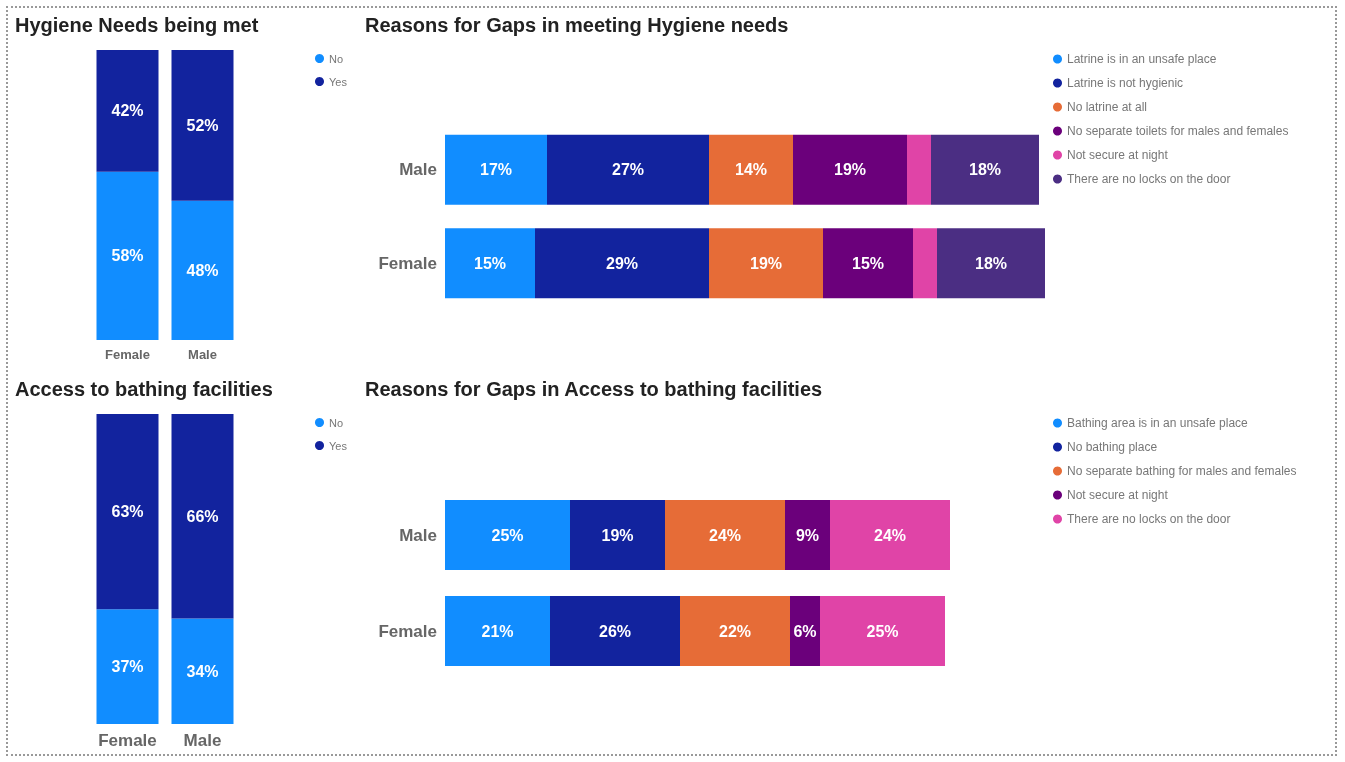 Image resolution: width=1345 pixels, height=762 pixels. What do you see at coordinates (144, 389) in the screenshot?
I see `chart-title: Access to bathing facilities` at bounding box center [144, 389].